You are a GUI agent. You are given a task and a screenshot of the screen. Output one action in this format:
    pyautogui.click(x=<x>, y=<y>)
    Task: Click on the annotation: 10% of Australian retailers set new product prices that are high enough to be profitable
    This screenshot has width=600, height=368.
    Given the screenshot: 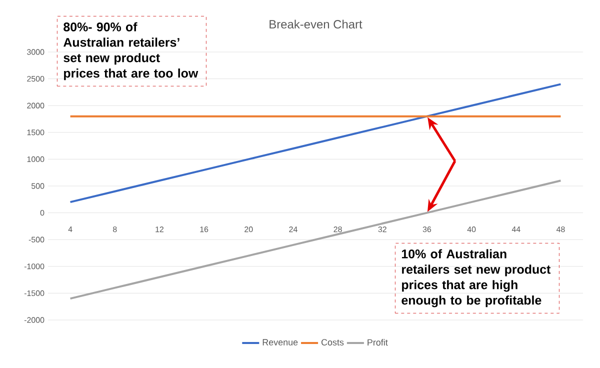 What is the action you would take?
    pyautogui.click(x=476, y=278)
    